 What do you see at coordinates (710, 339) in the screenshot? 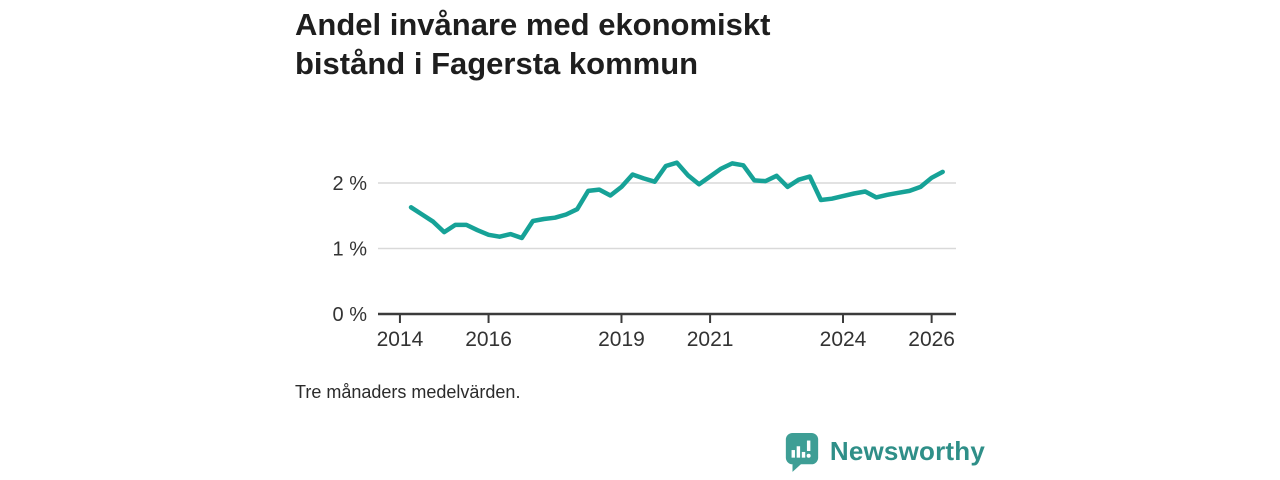
I see `x-tick-label: 2021` at bounding box center [710, 339].